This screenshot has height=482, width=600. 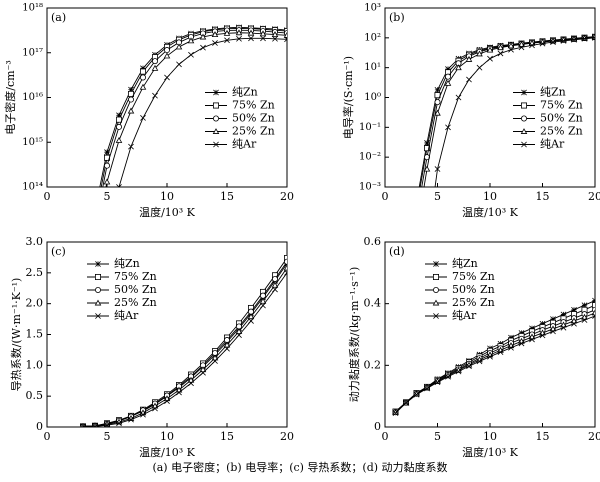 I want to click on legend-label: 25% Zn, so click(x=253, y=131).